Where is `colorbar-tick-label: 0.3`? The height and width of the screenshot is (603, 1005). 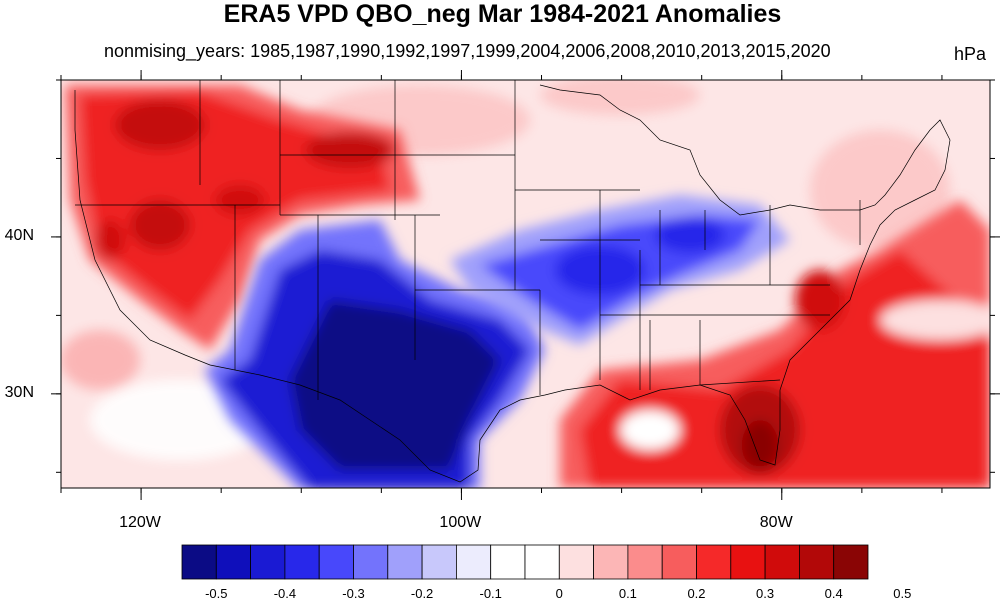
colorbar-tick-label: 0.3 is located at coordinates (765, 593).